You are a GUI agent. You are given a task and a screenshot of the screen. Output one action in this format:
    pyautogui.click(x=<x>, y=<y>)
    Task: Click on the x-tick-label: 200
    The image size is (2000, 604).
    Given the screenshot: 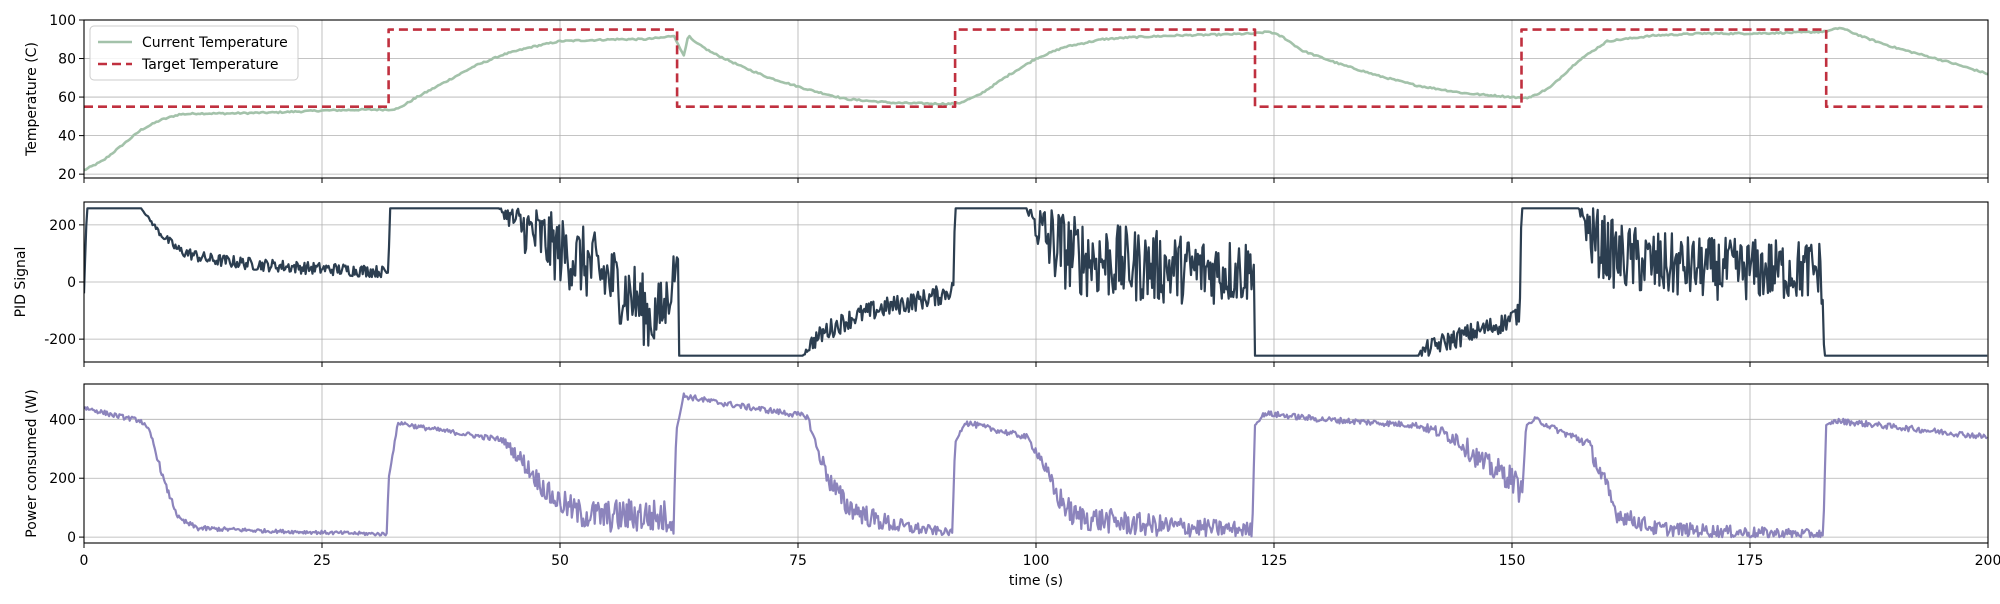 What is the action you would take?
    pyautogui.click(x=1987, y=561)
    